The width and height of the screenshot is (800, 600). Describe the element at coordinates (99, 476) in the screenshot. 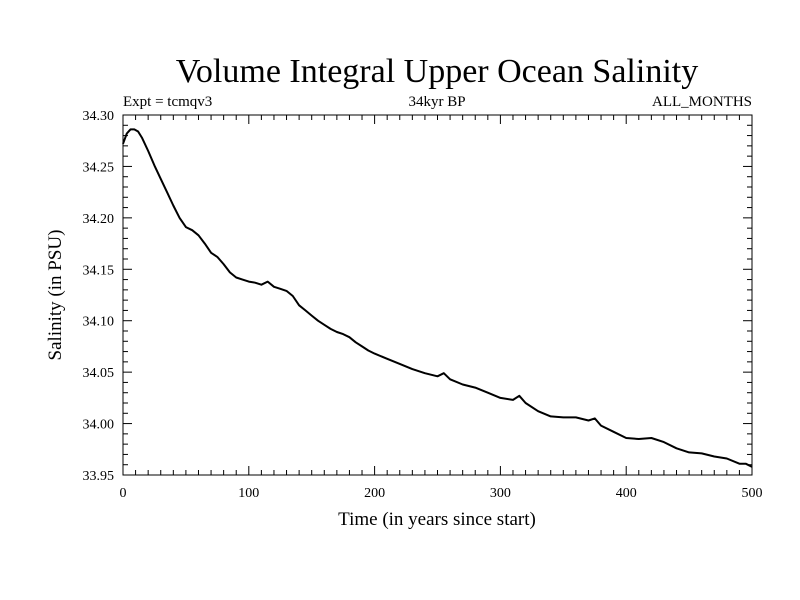

I see `y-tick-label: 33.95` at that location.